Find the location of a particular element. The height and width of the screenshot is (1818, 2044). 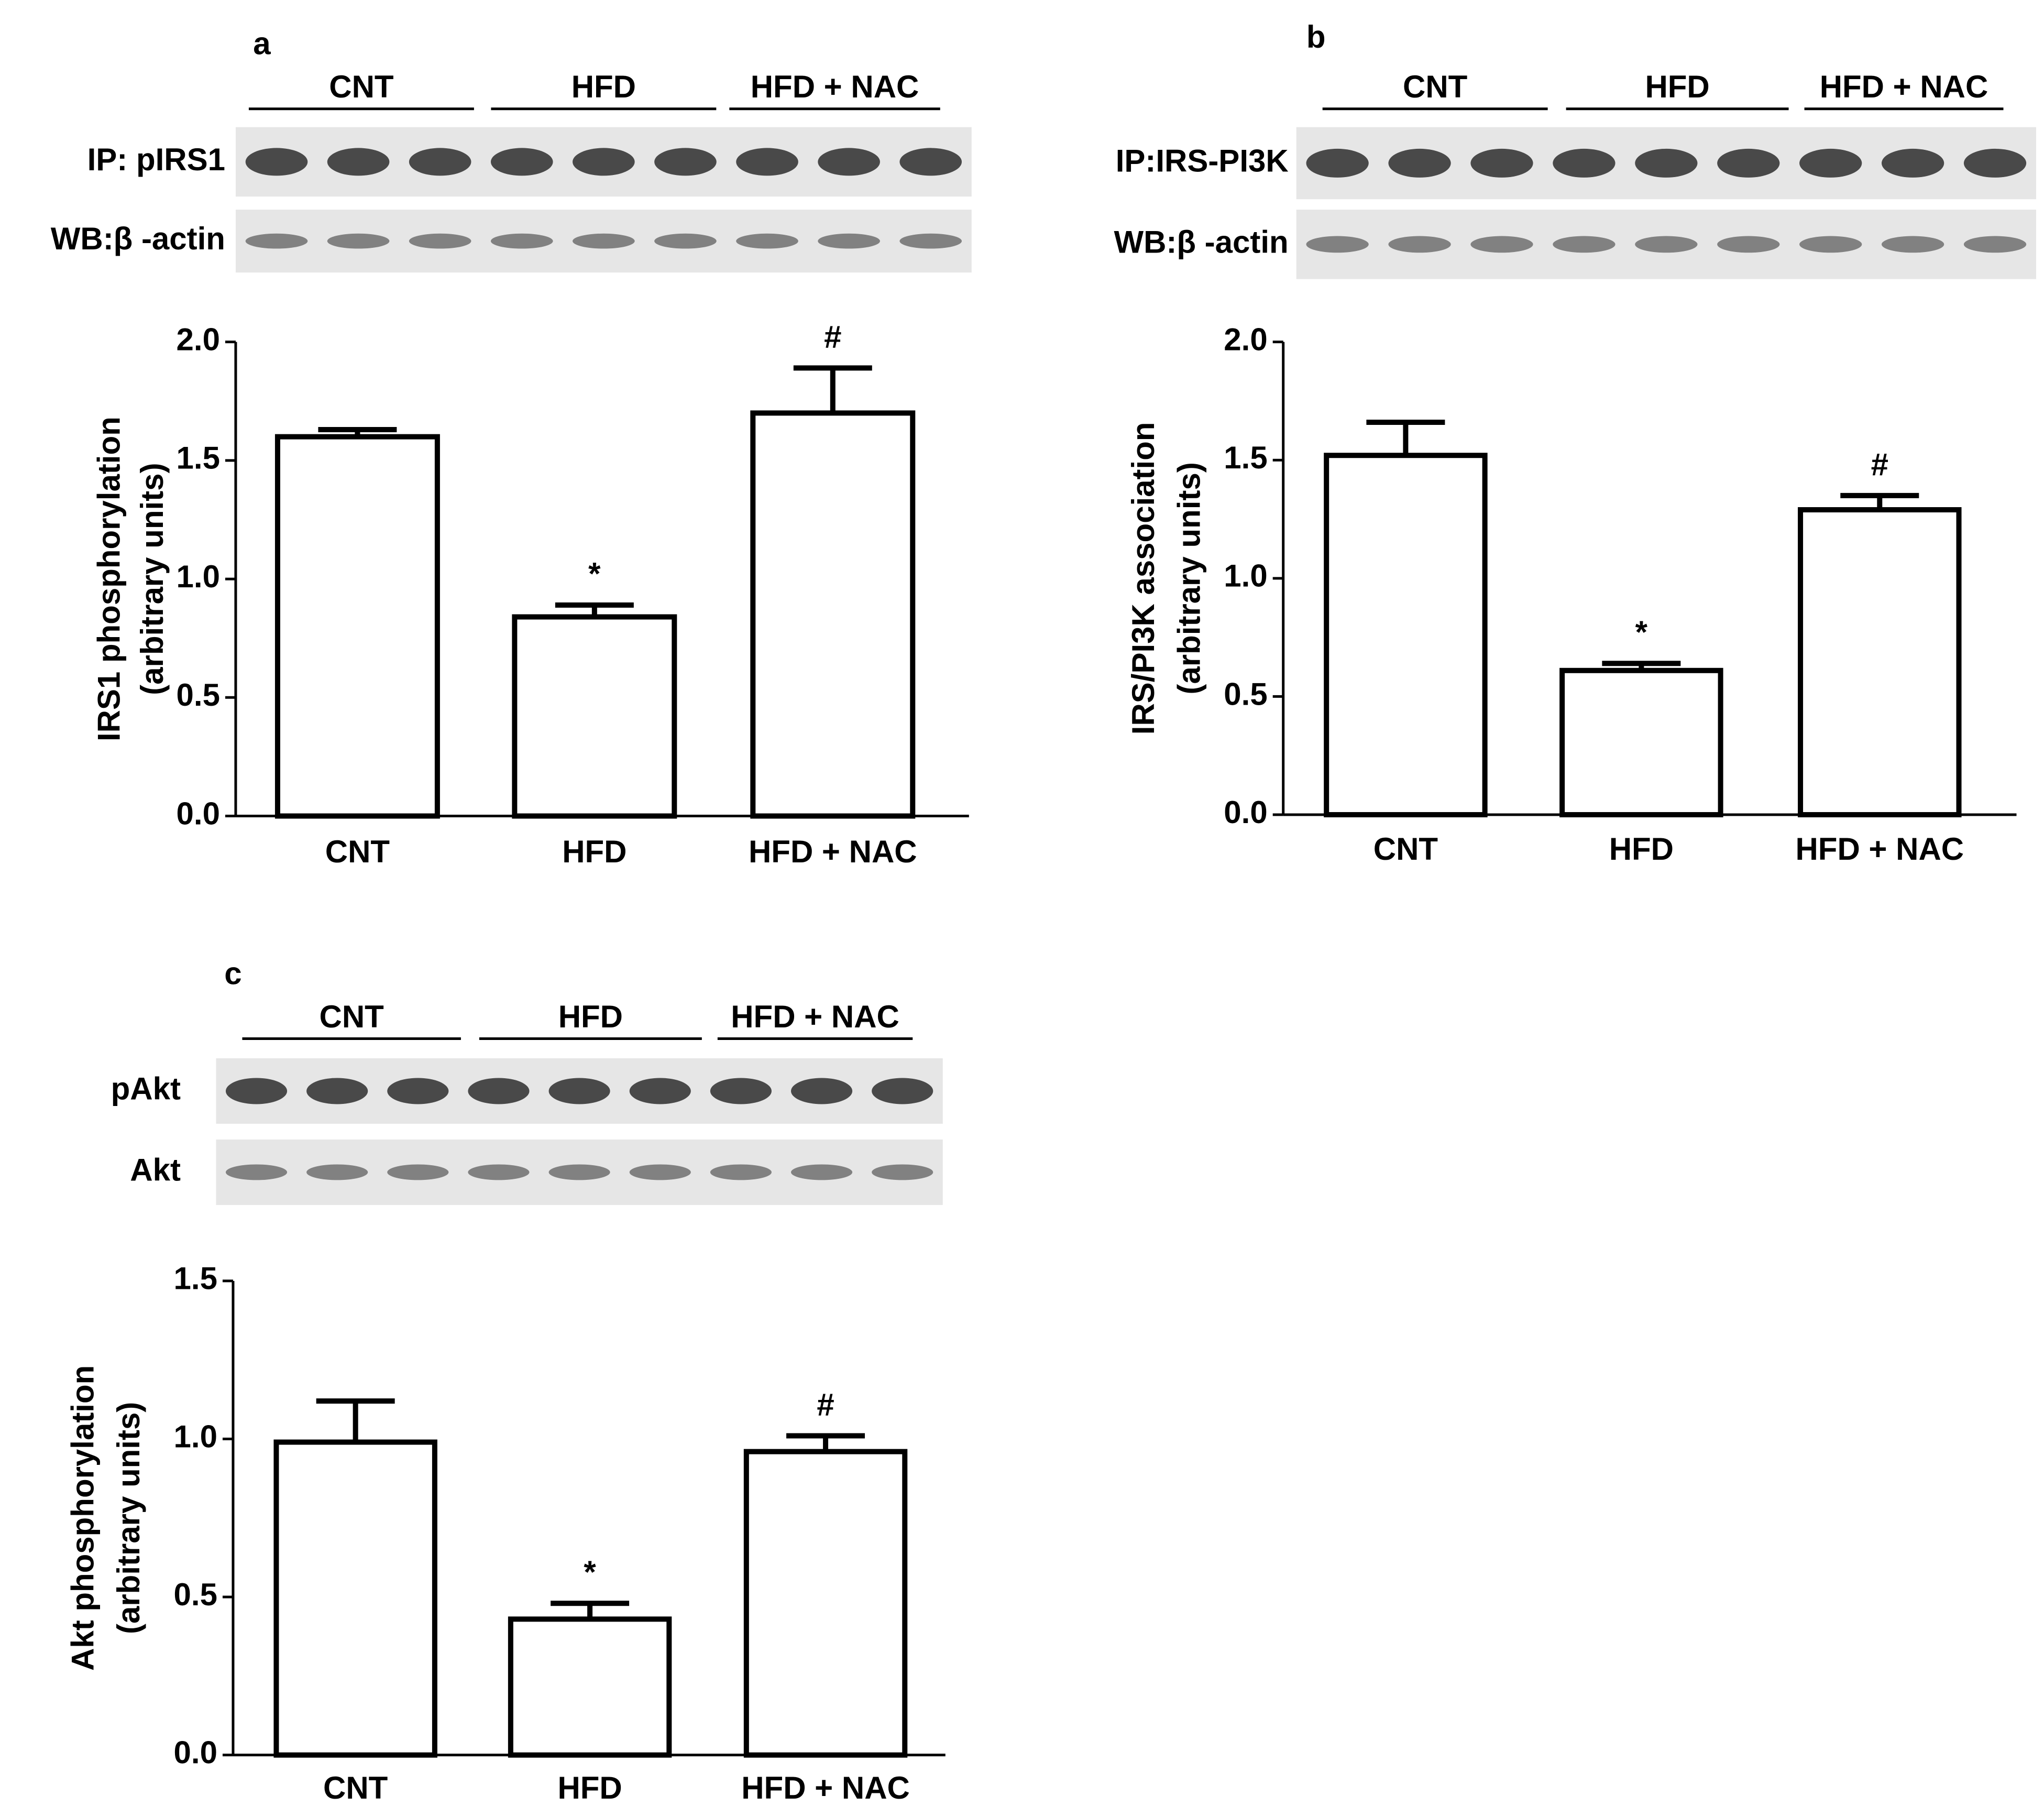

y-axis-label: IRS/PI3K association is located at coordinates (1143, 578).